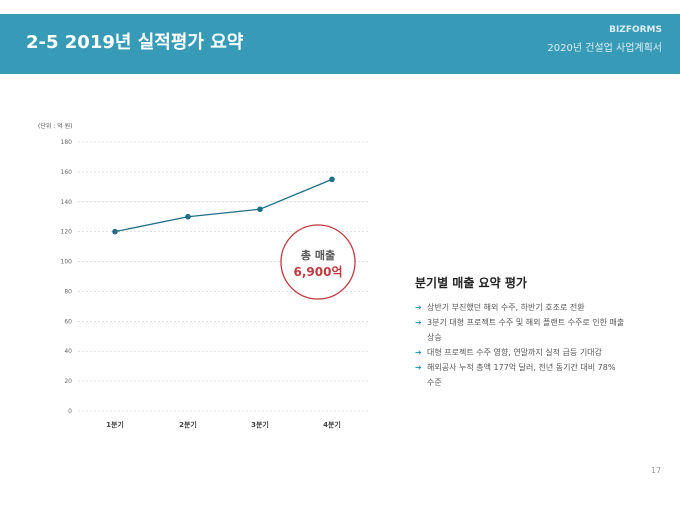 Image resolution: width=680 pixels, height=510 pixels. I want to click on y-tick-label: 160, so click(67, 172).